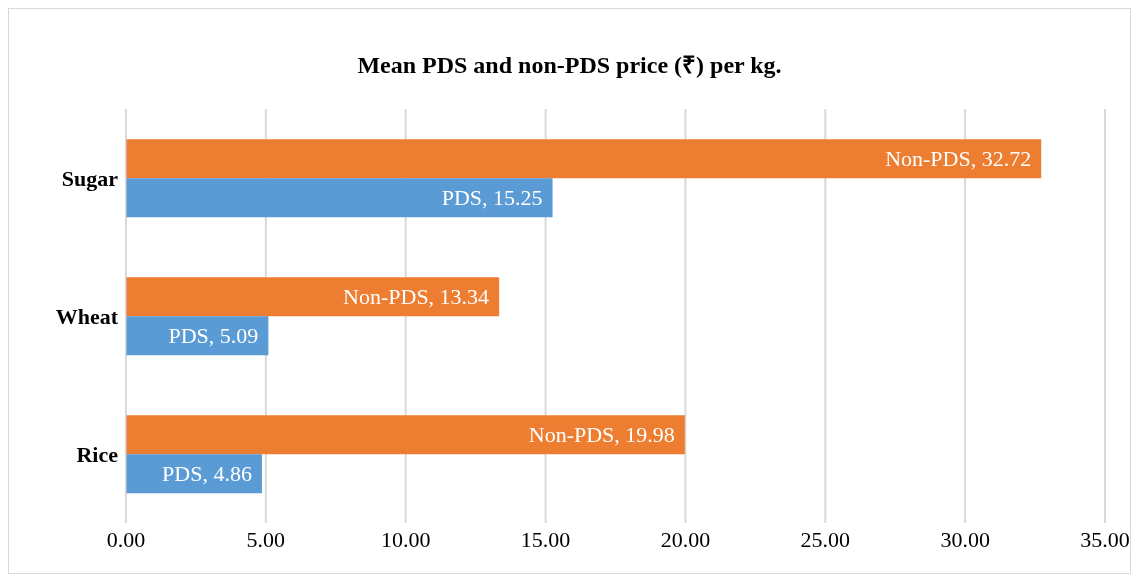  What do you see at coordinates (90, 178) in the screenshot?
I see `y-tick-label: Sugar` at bounding box center [90, 178].